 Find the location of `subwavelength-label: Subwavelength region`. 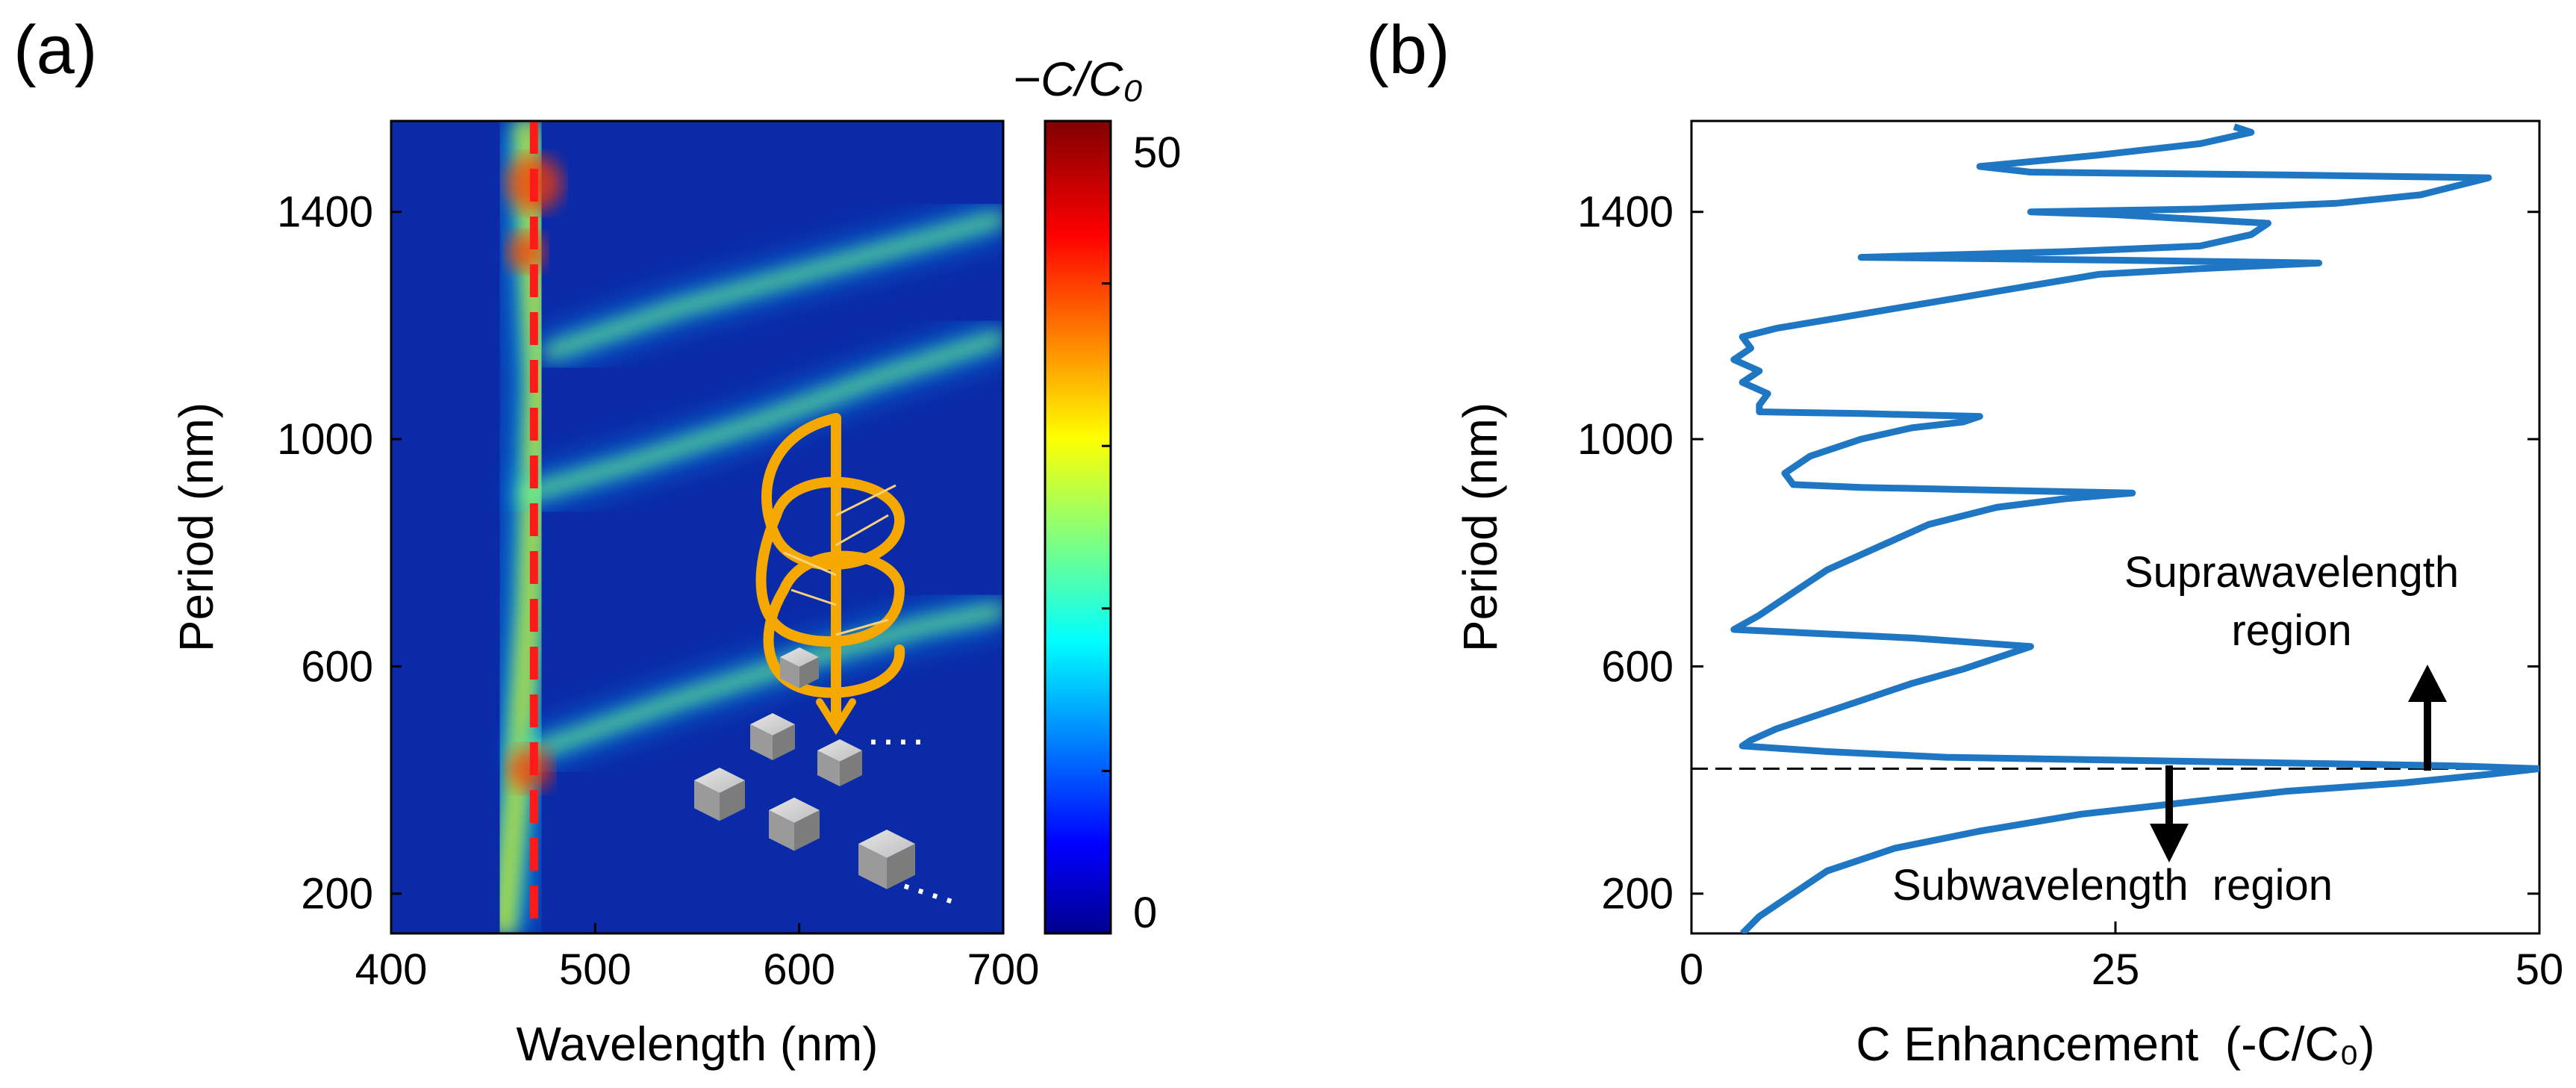

subwavelength-label: Subwavelength region is located at coordinates (2112, 885).